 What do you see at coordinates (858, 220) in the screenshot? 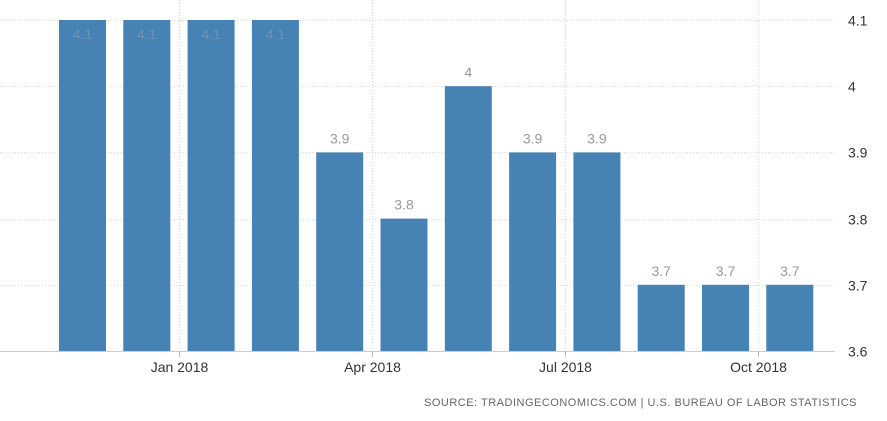
I see `y-tick-label: 3.8` at bounding box center [858, 220].